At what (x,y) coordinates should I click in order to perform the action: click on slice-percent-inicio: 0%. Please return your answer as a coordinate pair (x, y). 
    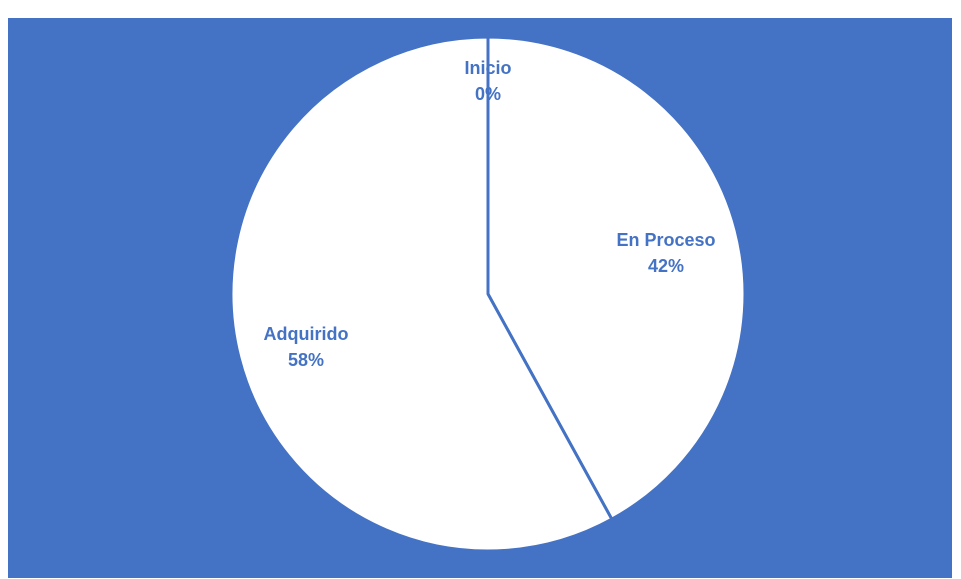
    Looking at the image, I should click on (488, 94).